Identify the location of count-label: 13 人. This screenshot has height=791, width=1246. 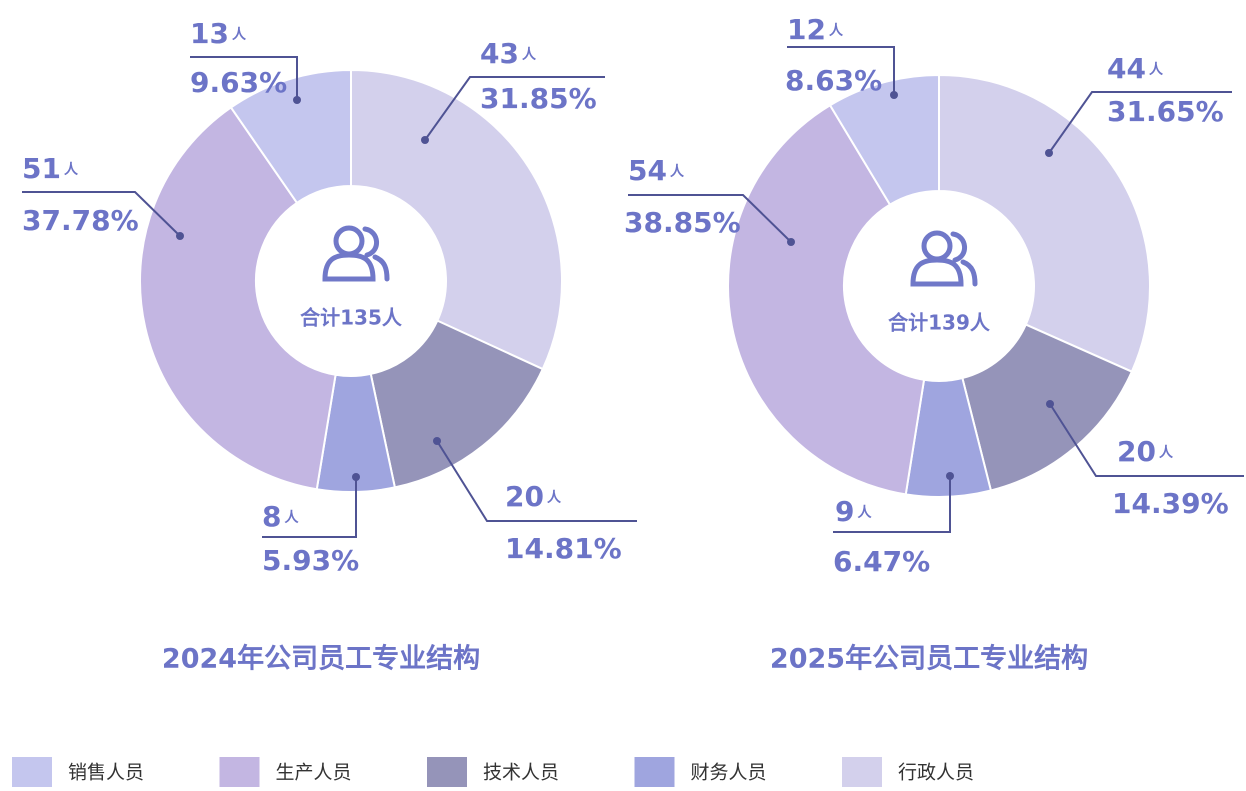
(218, 33).